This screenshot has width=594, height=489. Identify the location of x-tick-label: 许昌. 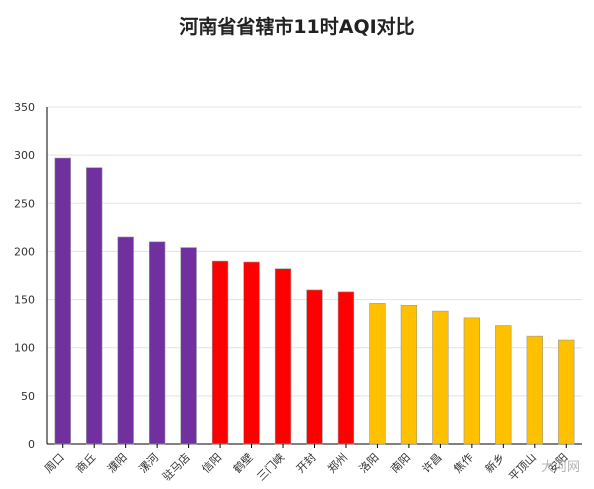
(432, 463).